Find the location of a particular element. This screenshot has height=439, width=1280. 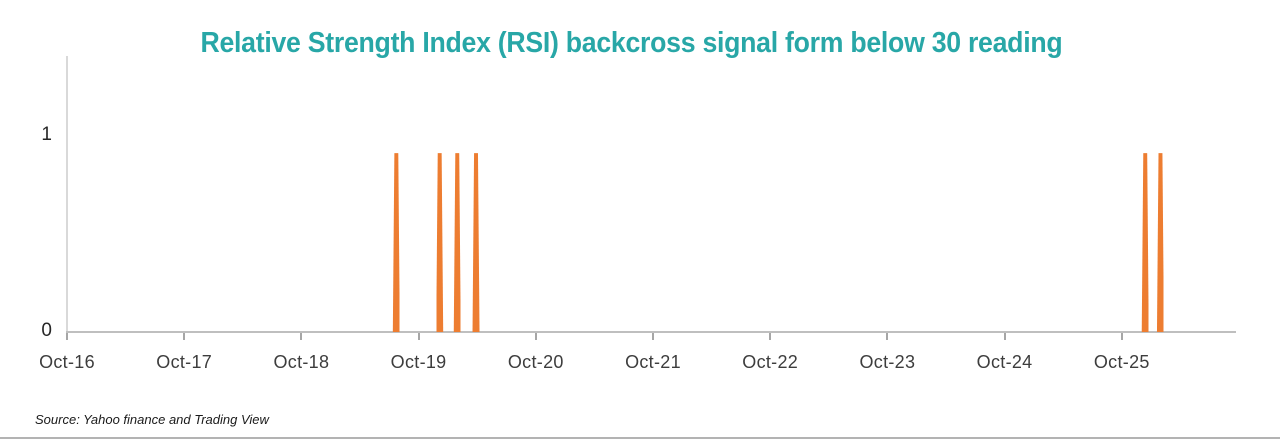

x-axis-tick-label: Oct-16 is located at coordinates (67, 362).